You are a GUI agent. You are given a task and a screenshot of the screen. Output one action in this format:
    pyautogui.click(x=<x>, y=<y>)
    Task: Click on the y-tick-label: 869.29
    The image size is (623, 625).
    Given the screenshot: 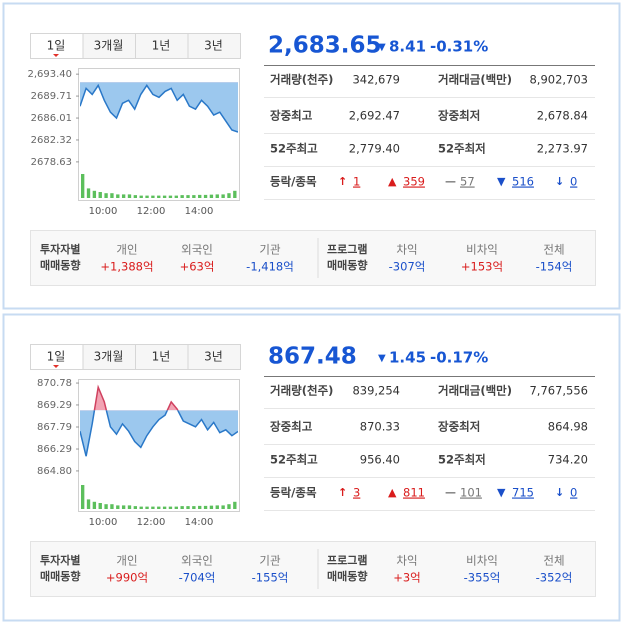 What is the action you would take?
    pyautogui.click(x=54, y=405)
    